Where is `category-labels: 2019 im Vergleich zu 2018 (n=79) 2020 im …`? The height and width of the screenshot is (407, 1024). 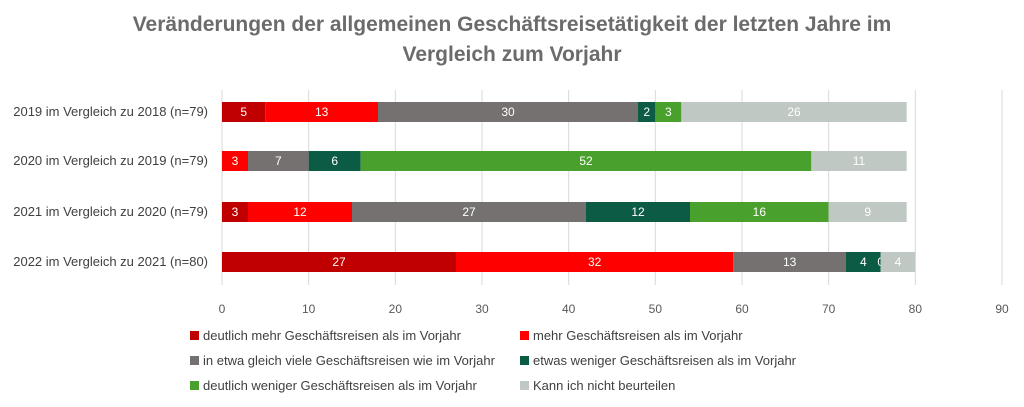
category-labels: 2019 im Vergleich zu 2018 (n=79) 2020 im … is located at coordinates (110, 186).